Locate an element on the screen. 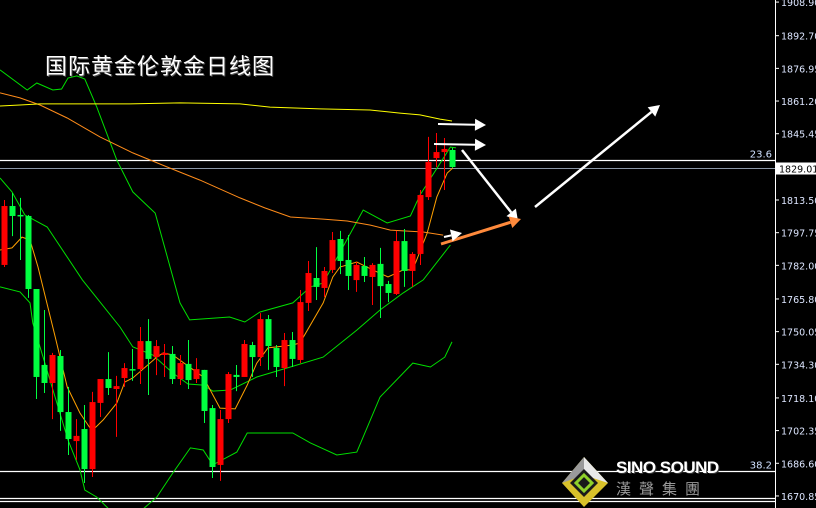 The image size is (816, 508). price-tick-label: 1845.45 is located at coordinates (798, 135).